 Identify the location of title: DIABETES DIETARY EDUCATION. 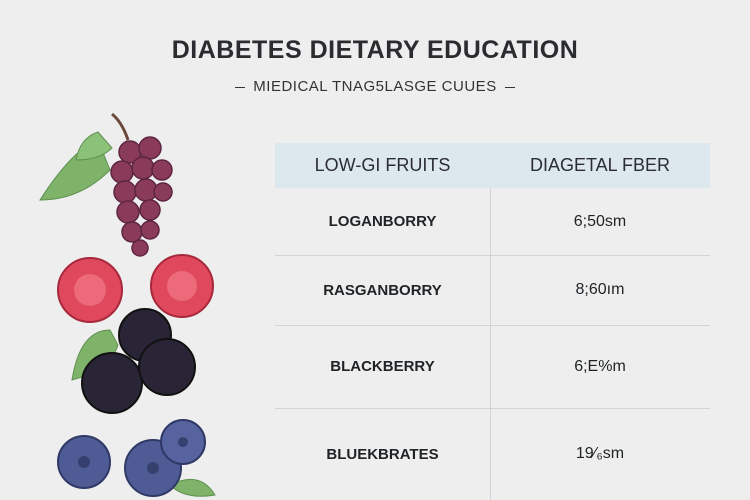
(375, 50).